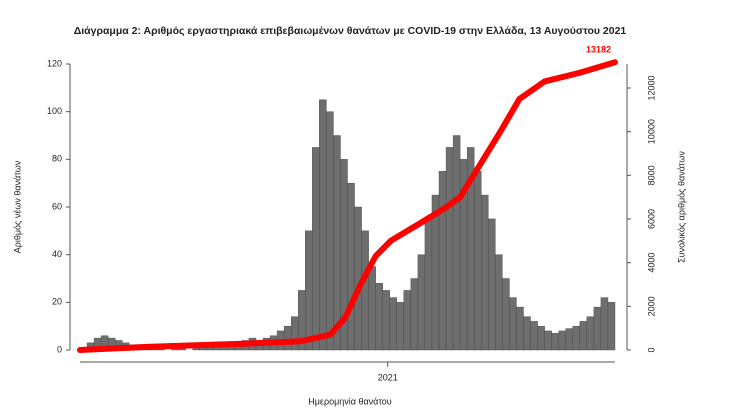 This screenshot has width=734, height=416. What do you see at coordinates (388, 377) in the screenshot?
I see `x-tick-label: 2021` at bounding box center [388, 377].